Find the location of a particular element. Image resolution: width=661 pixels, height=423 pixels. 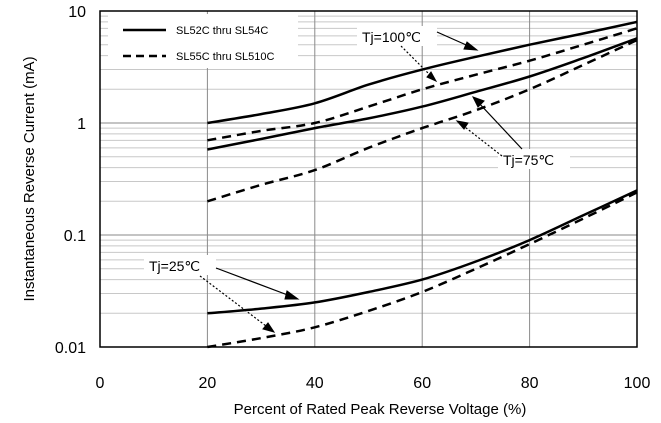

annotation-tj100-bg is located at coordinates (397, 36).